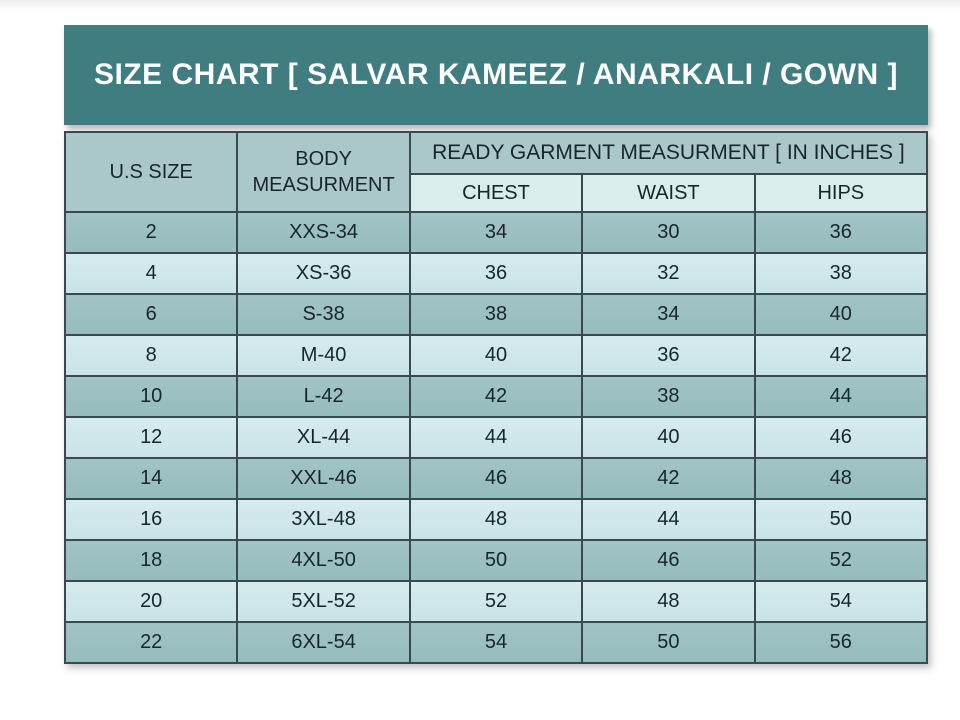 The width and height of the screenshot is (960, 720). Describe the element at coordinates (323, 273) in the screenshot. I see `cell-body-measurment: XS-36` at that location.